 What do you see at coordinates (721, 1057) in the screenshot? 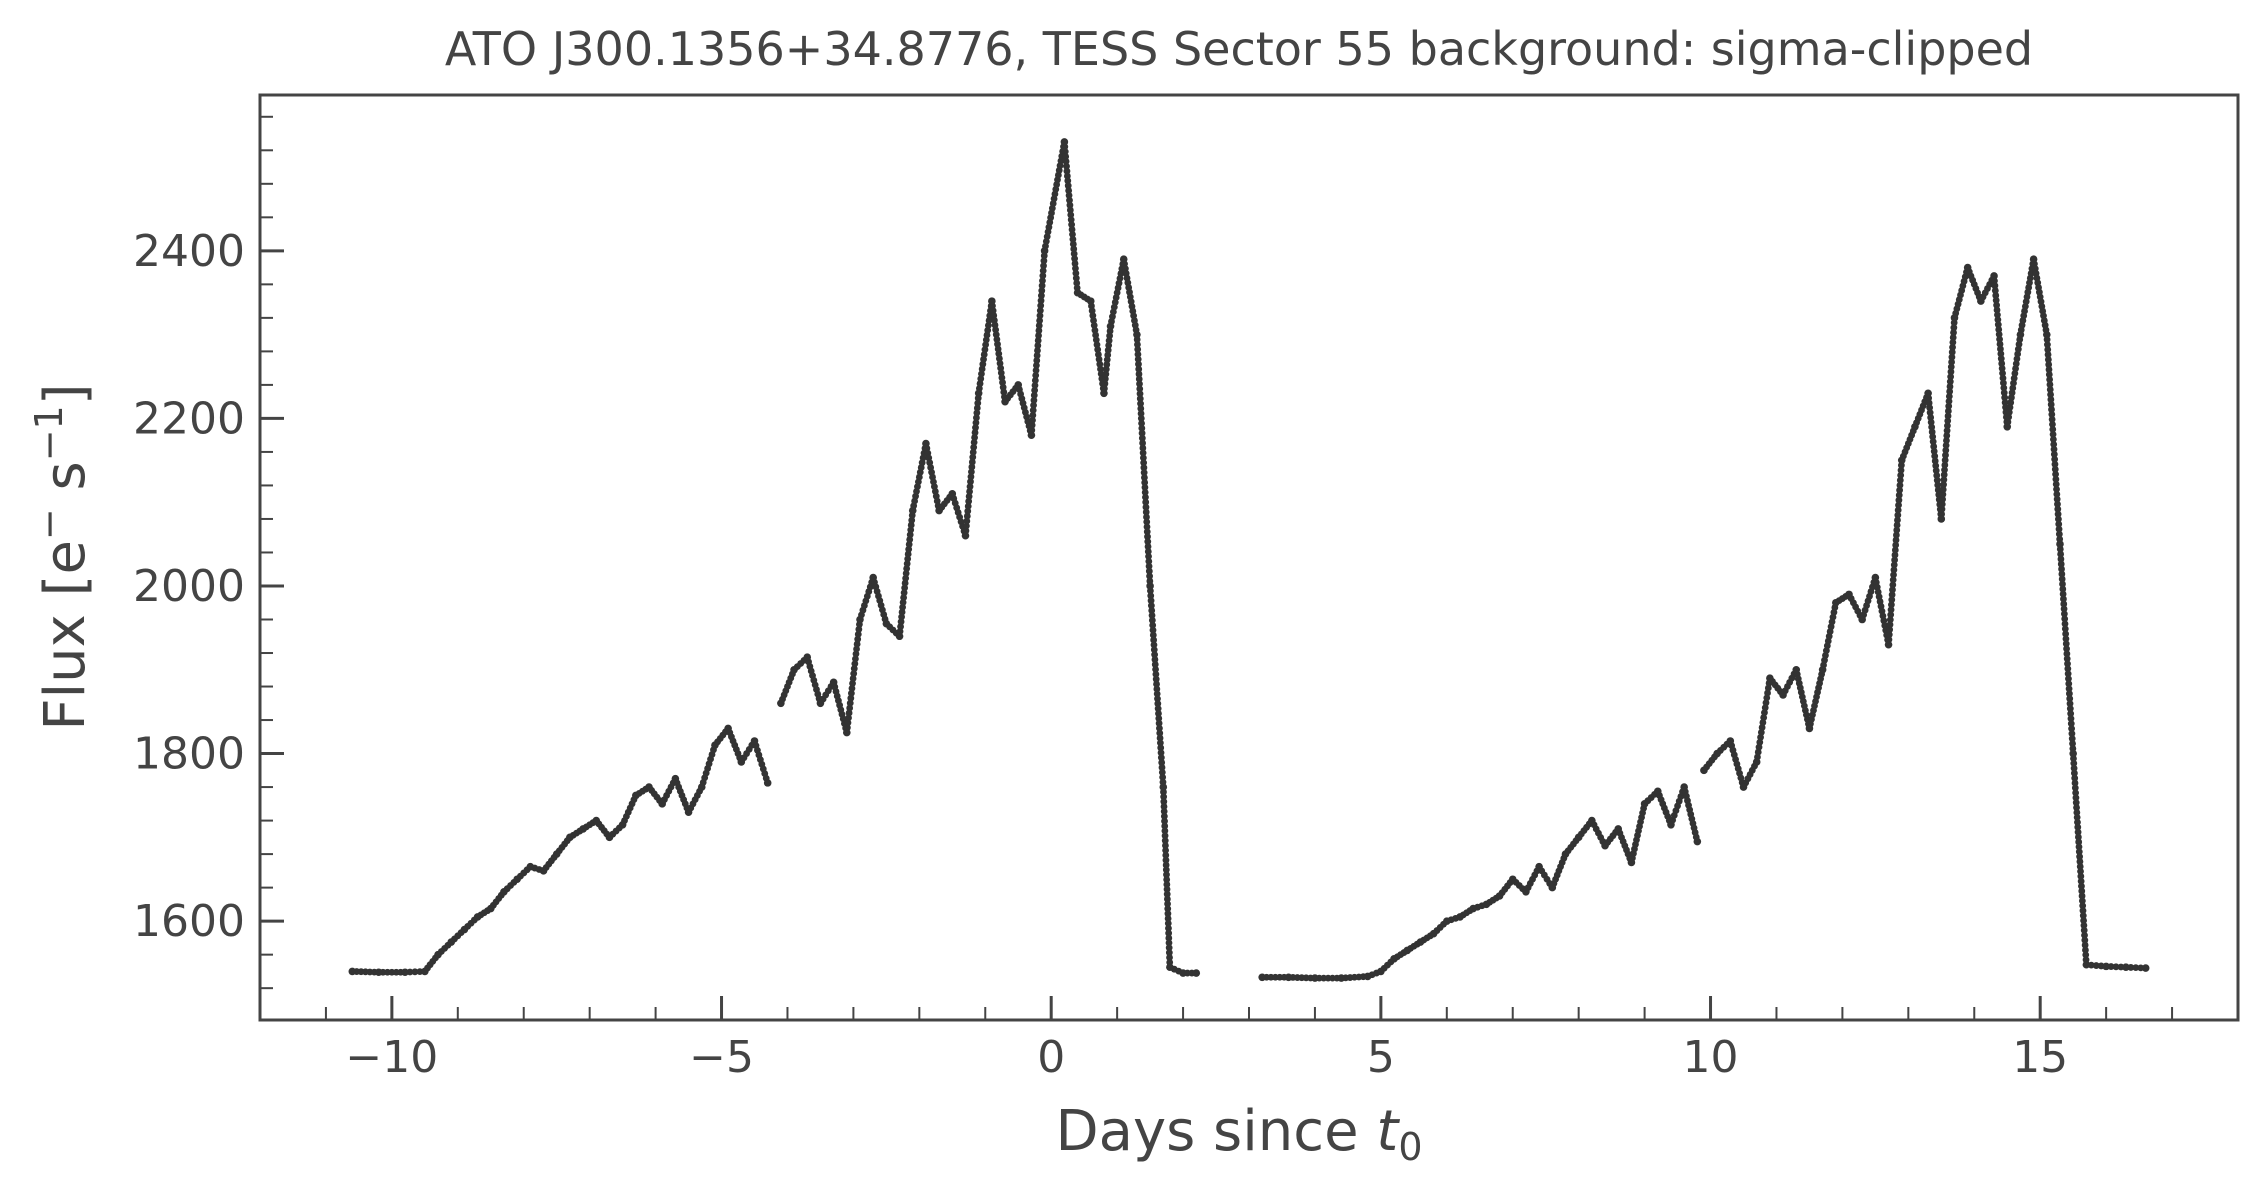
I see `x-tick-label: −5` at bounding box center [721, 1057].